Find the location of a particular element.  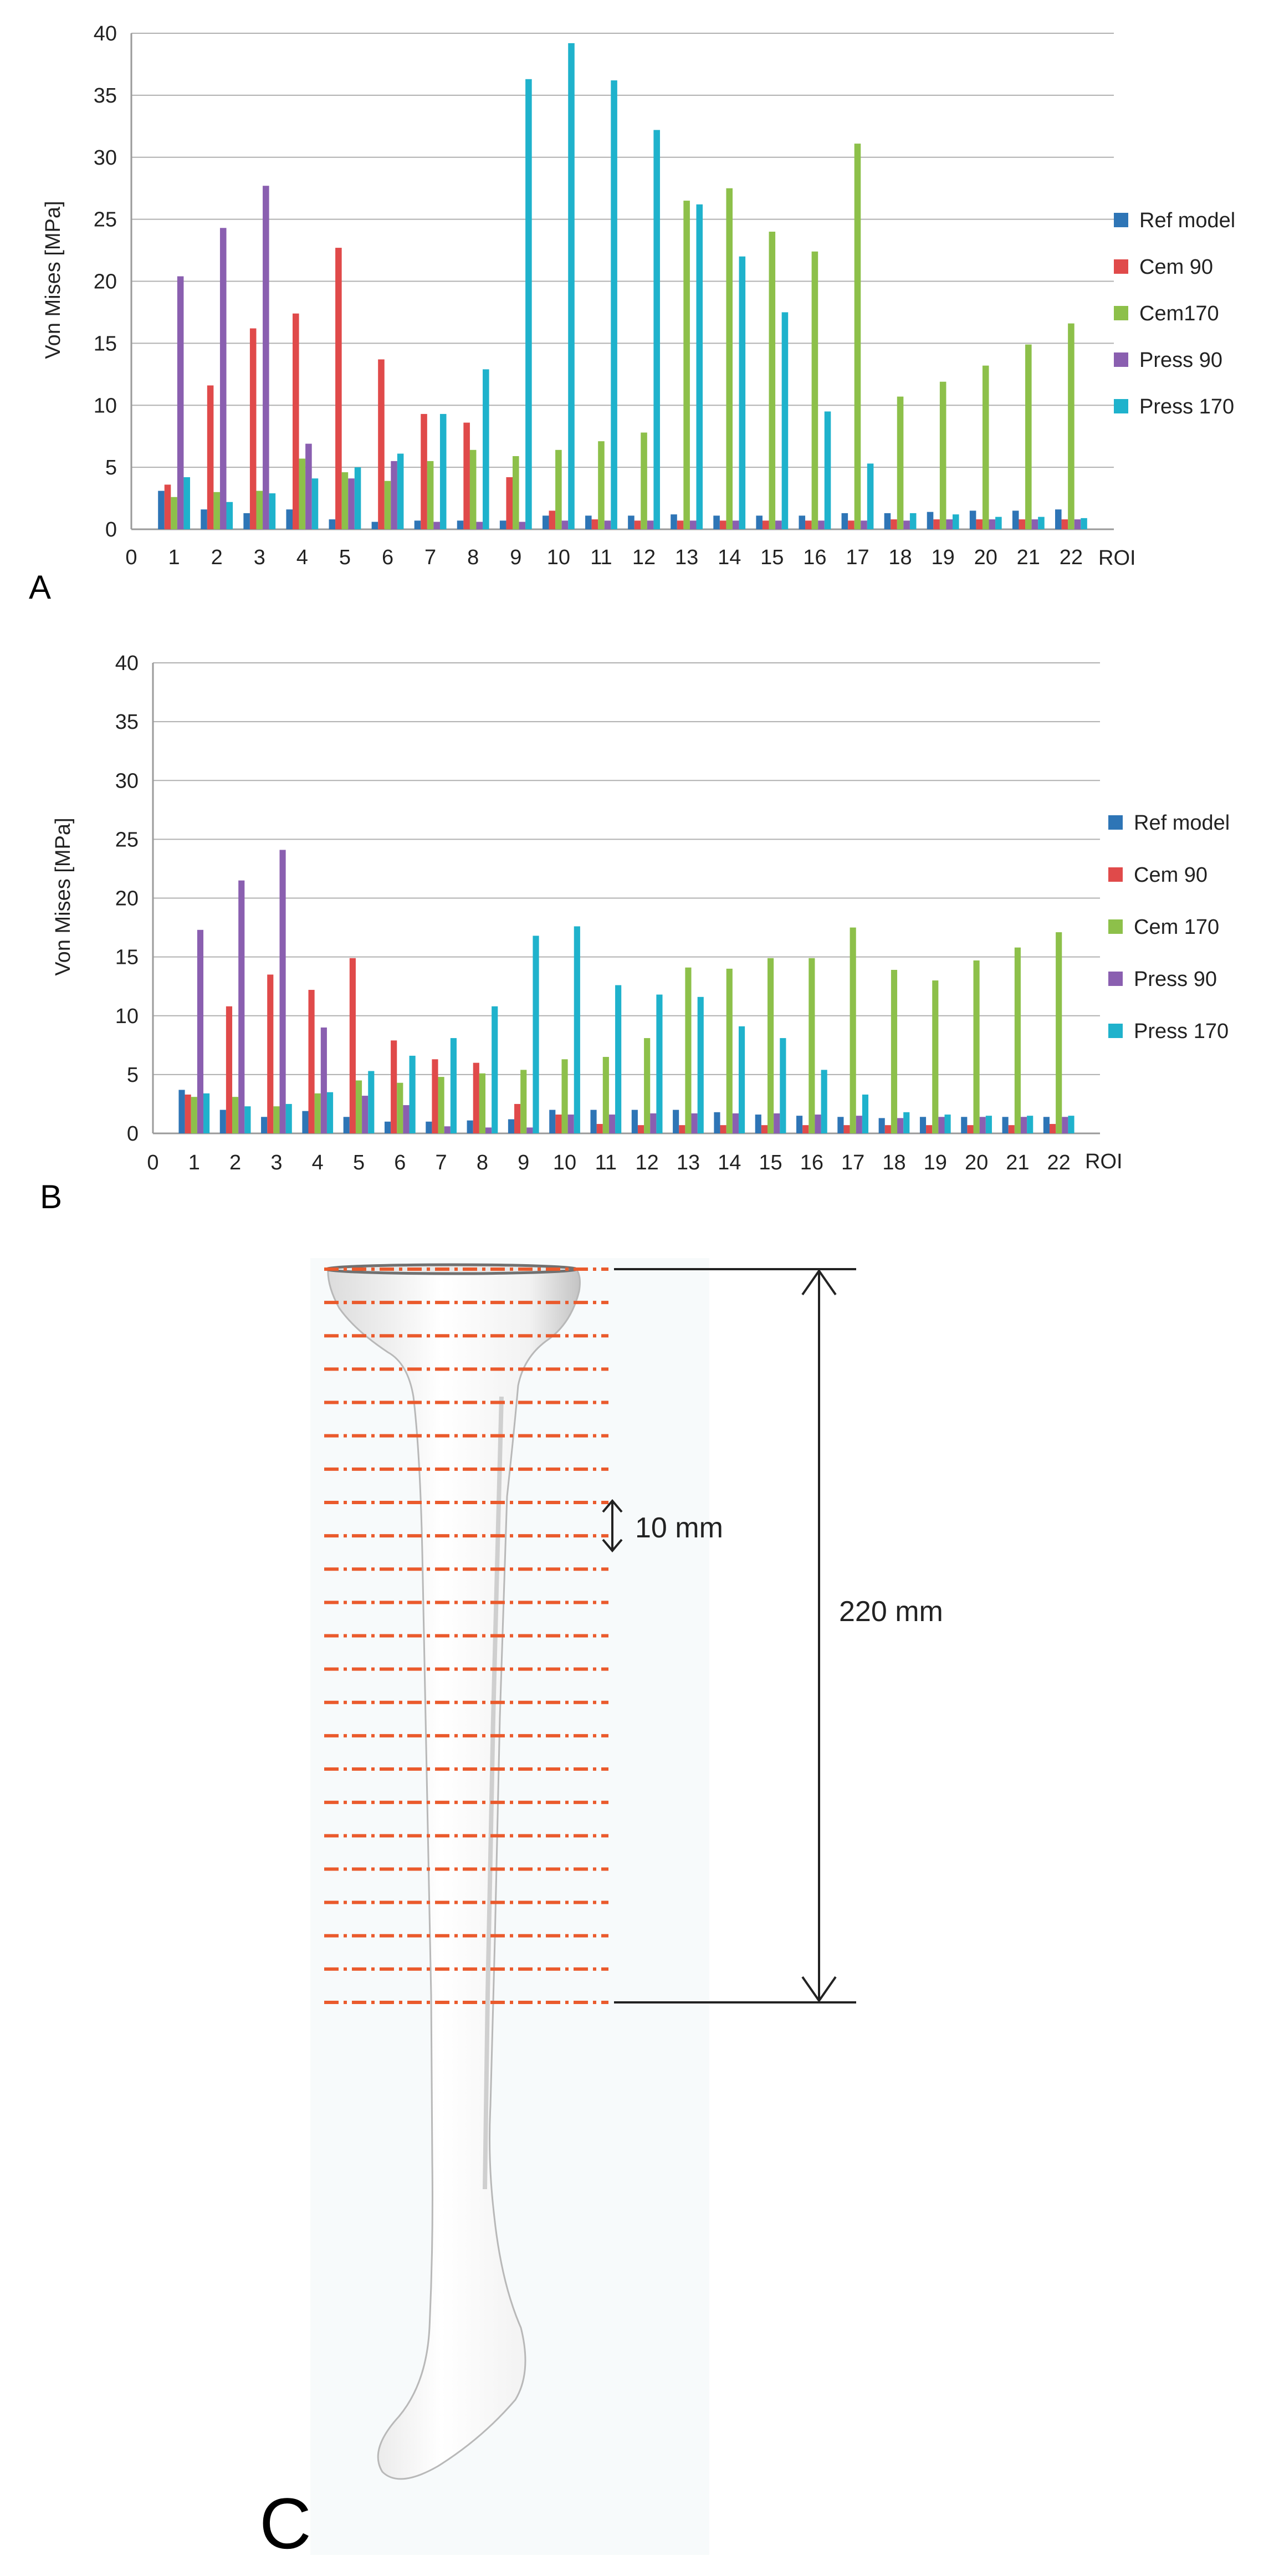

chart-a-x-tick-label: 14 is located at coordinates (729, 557).